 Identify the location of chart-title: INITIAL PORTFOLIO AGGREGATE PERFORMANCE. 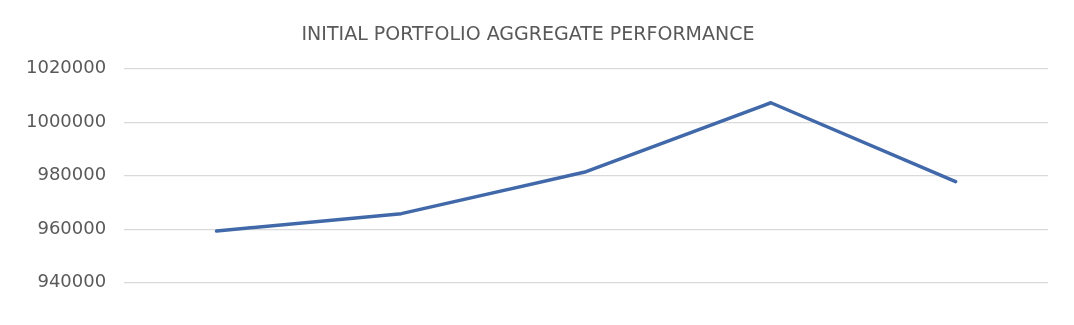
(528, 33).